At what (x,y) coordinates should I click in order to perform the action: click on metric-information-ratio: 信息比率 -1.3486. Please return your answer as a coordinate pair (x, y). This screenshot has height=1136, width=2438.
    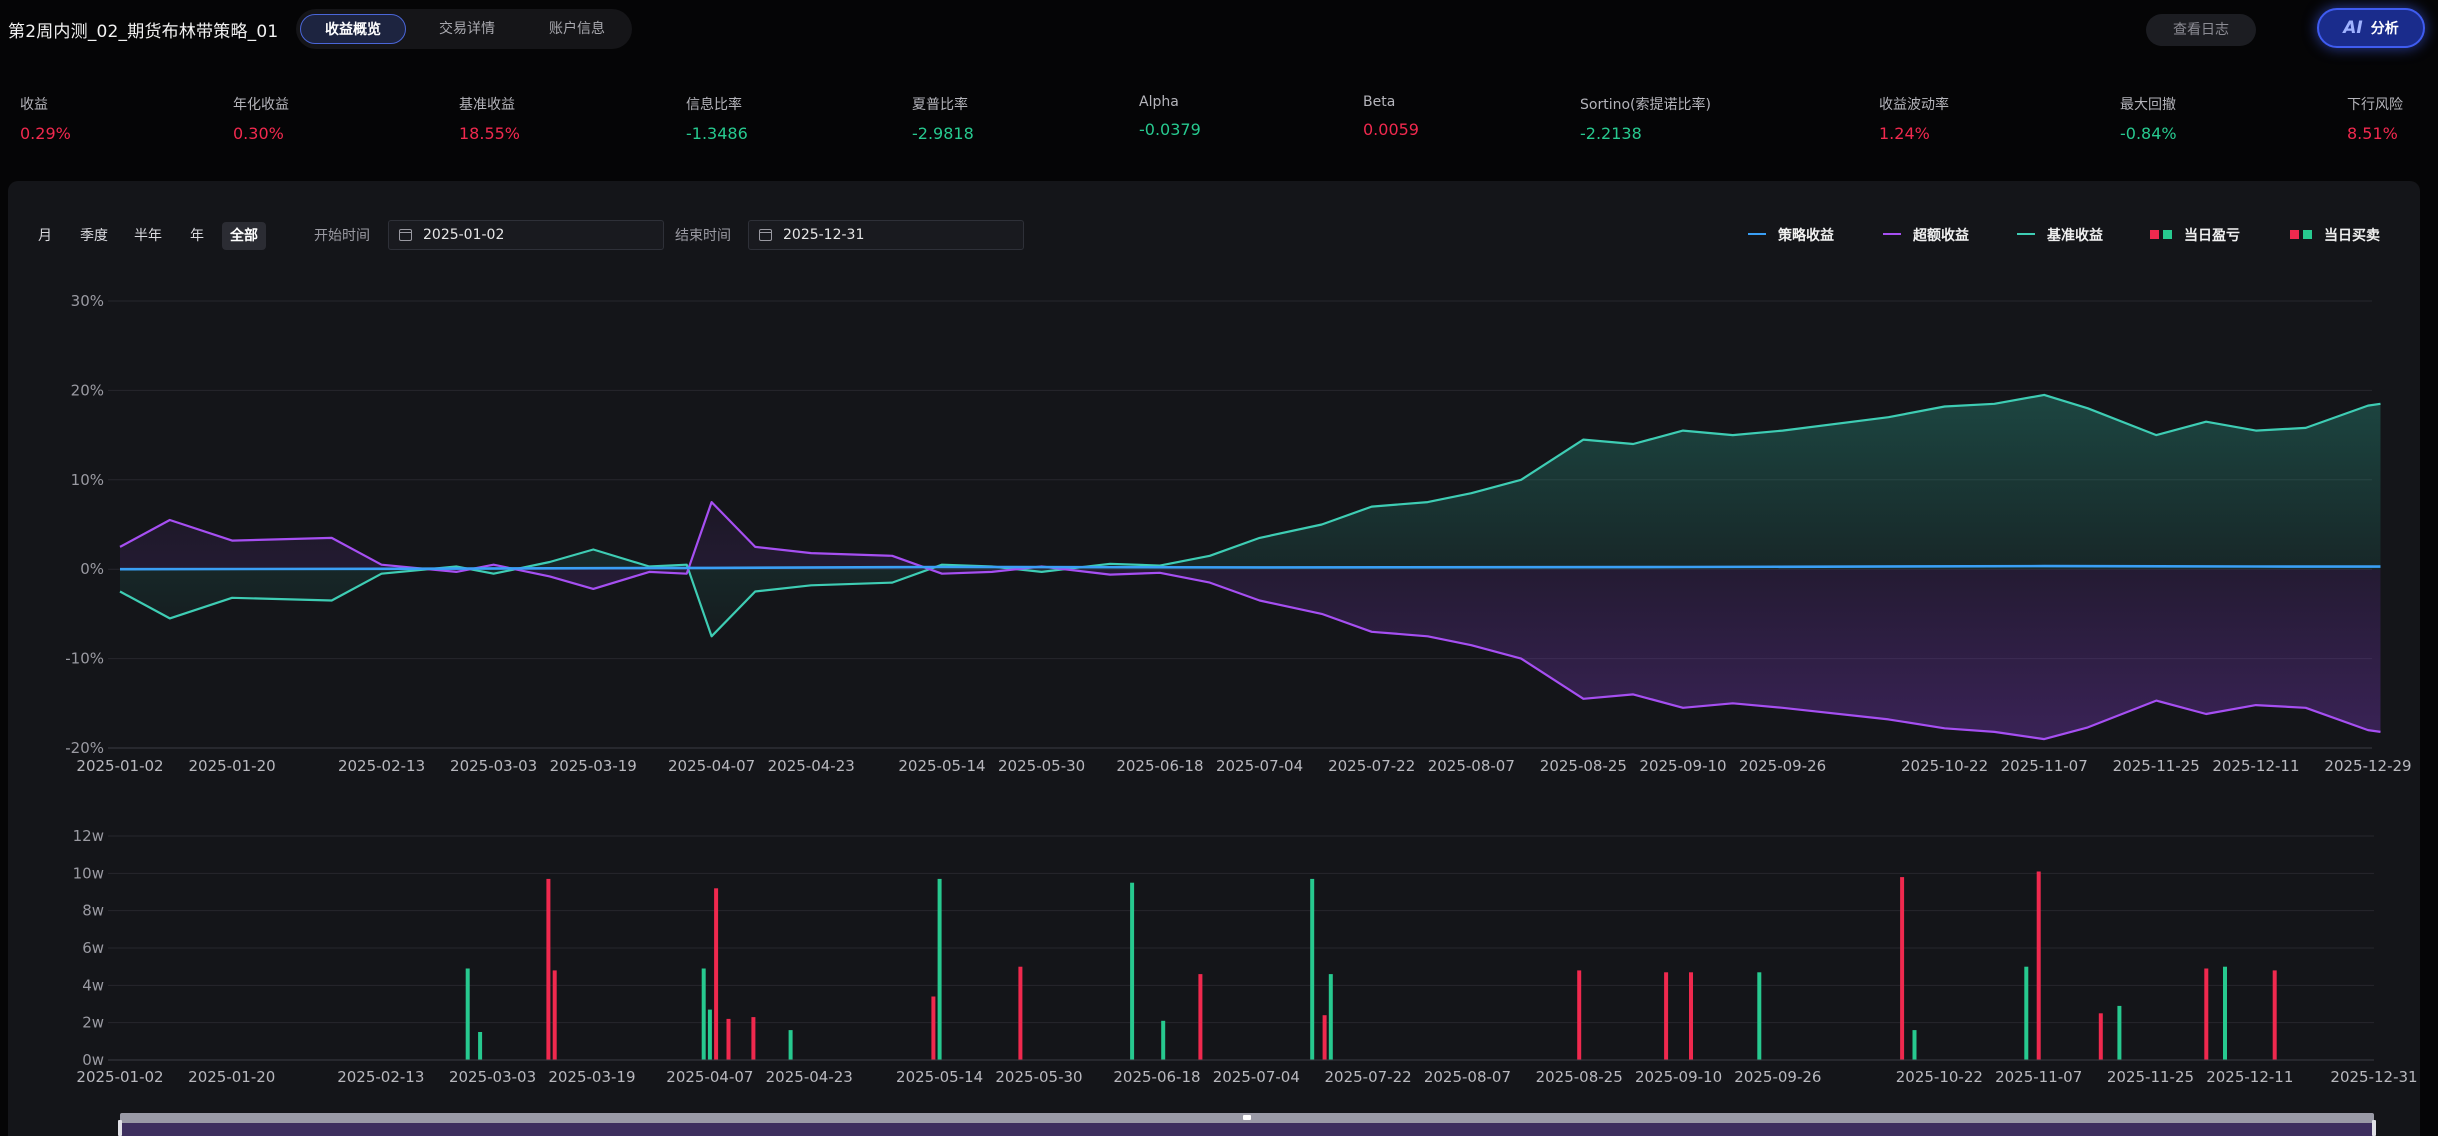
    Looking at the image, I should click on (717, 118).